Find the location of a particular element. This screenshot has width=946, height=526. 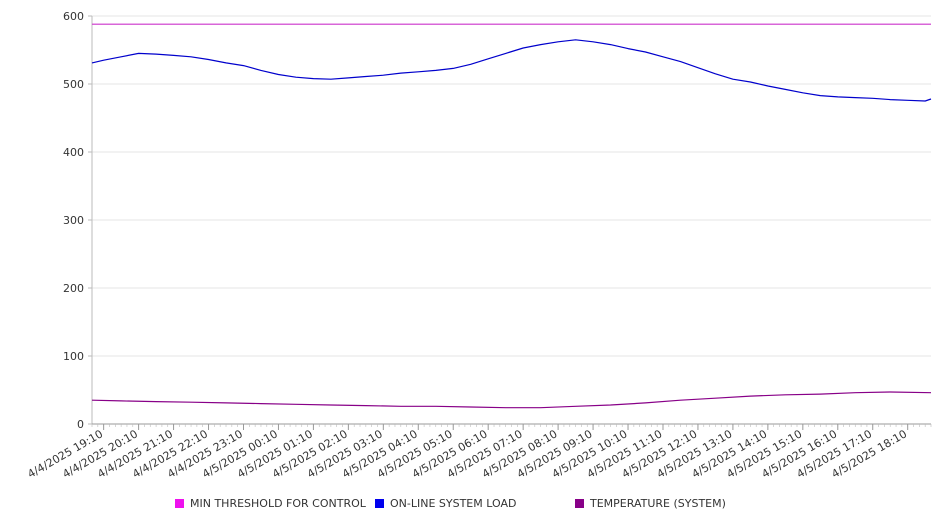

legend-label-temperature: TEMPERATURE (SYSTEM) is located at coordinates (658, 503).